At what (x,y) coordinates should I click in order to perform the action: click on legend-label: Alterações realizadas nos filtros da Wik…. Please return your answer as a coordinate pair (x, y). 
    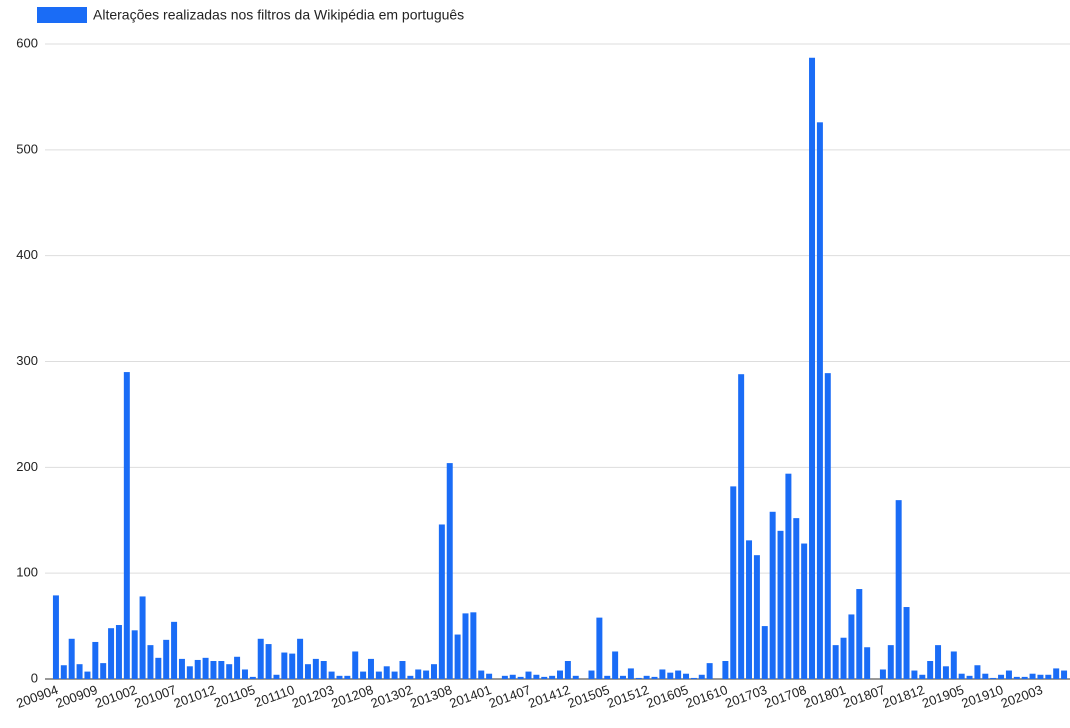
    Looking at the image, I should click on (278, 15).